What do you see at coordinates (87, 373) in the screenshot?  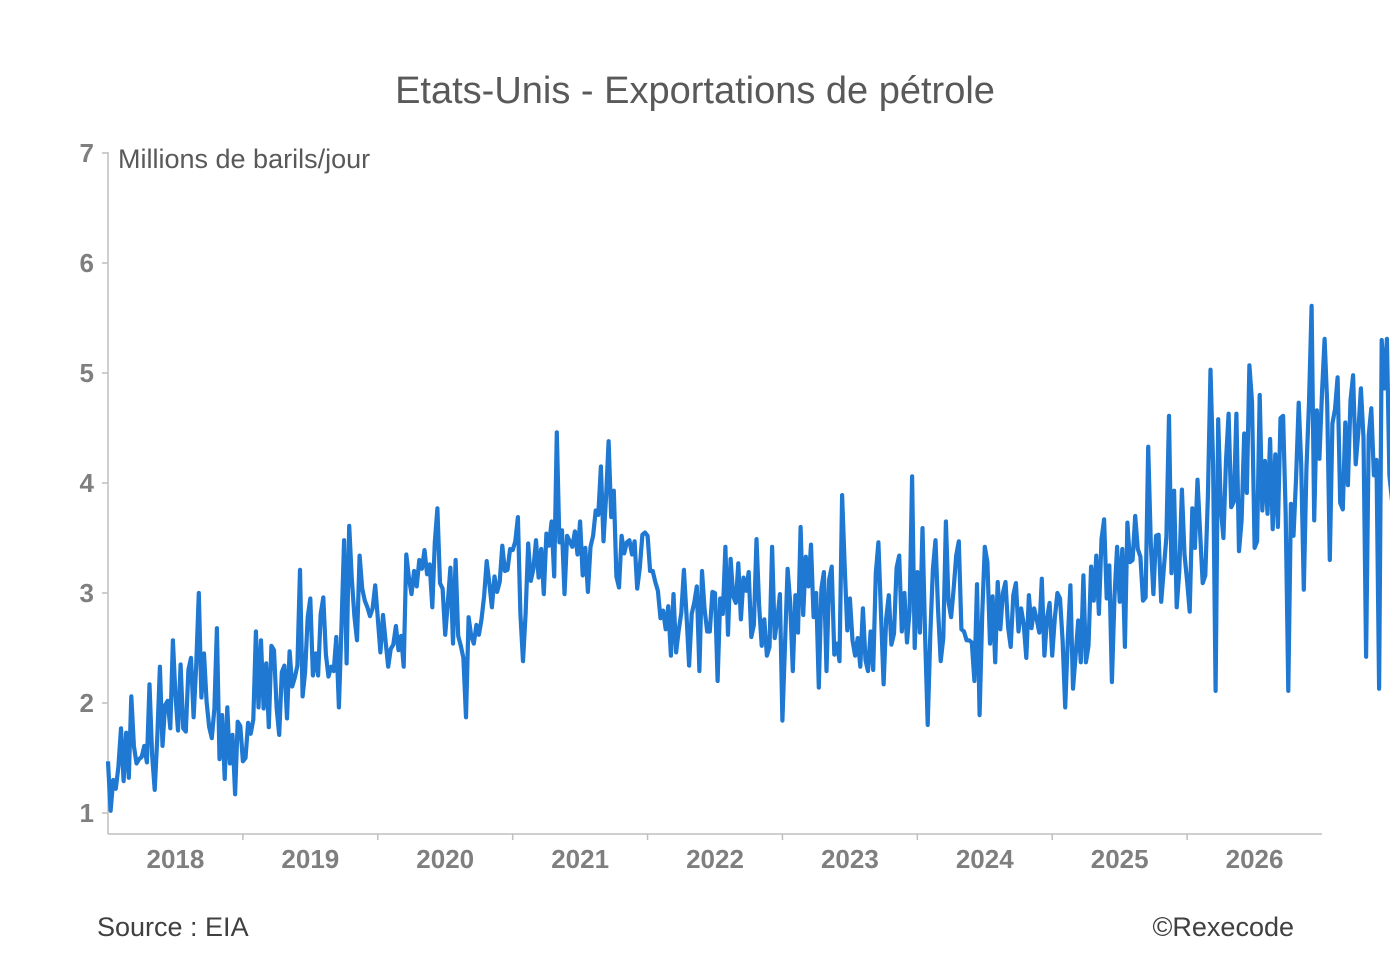 I see `y-tick-label: 5` at bounding box center [87, 373].